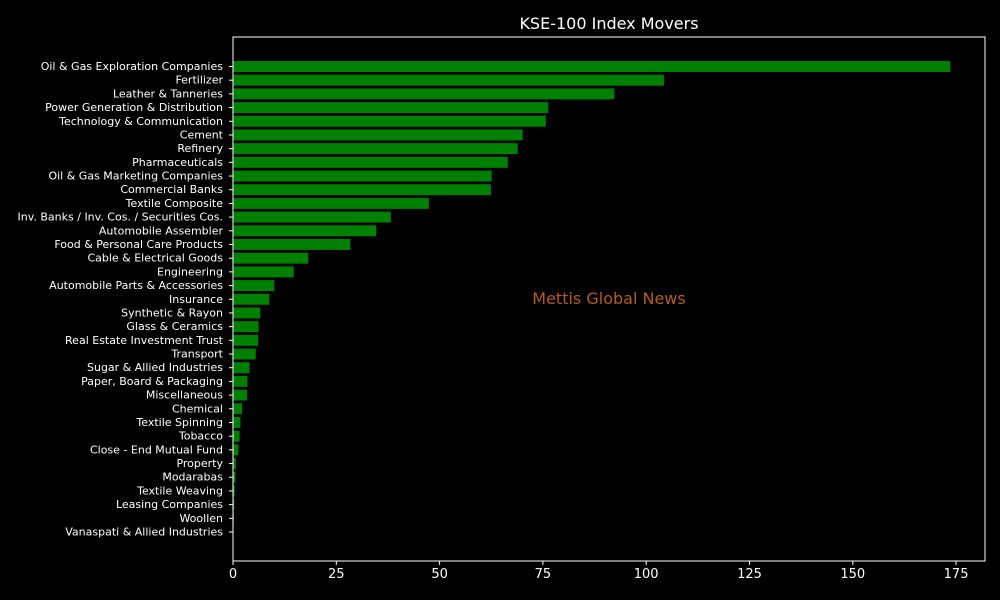 This screenshot has width=1000, height=600. Describe the element at coordinates (155, 367) in the screenshot. I see `category-label: Sugar & Allied Industries` at that location.